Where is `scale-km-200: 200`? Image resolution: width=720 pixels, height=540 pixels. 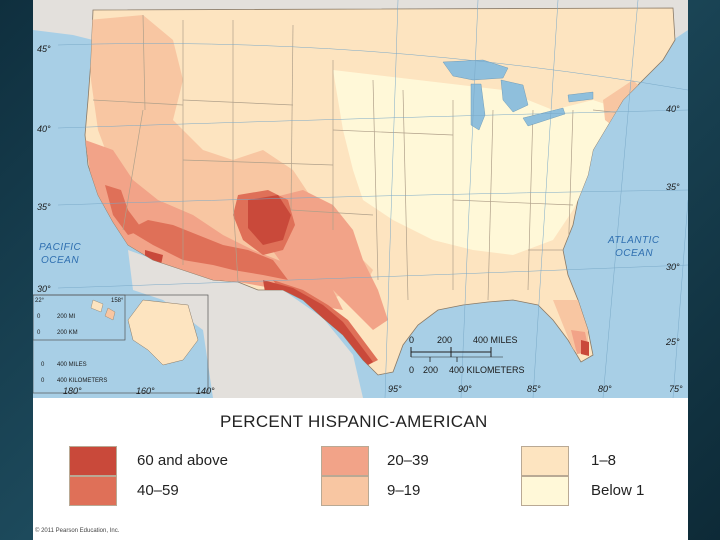
scale-km-200: 200 is located at coordinates (430, 370).